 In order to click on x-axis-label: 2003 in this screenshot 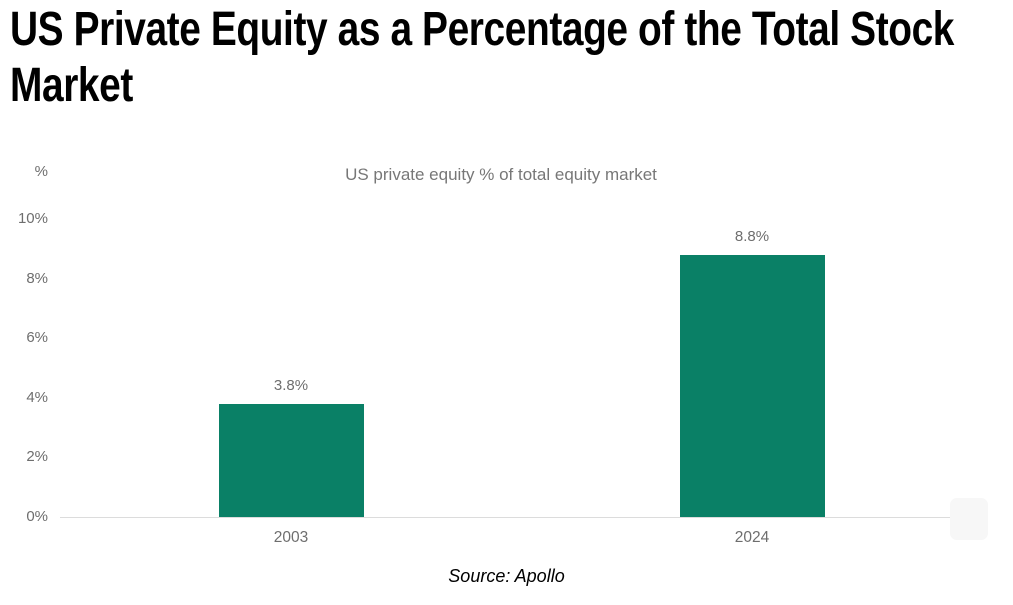, I will do `click(291, 537)`.